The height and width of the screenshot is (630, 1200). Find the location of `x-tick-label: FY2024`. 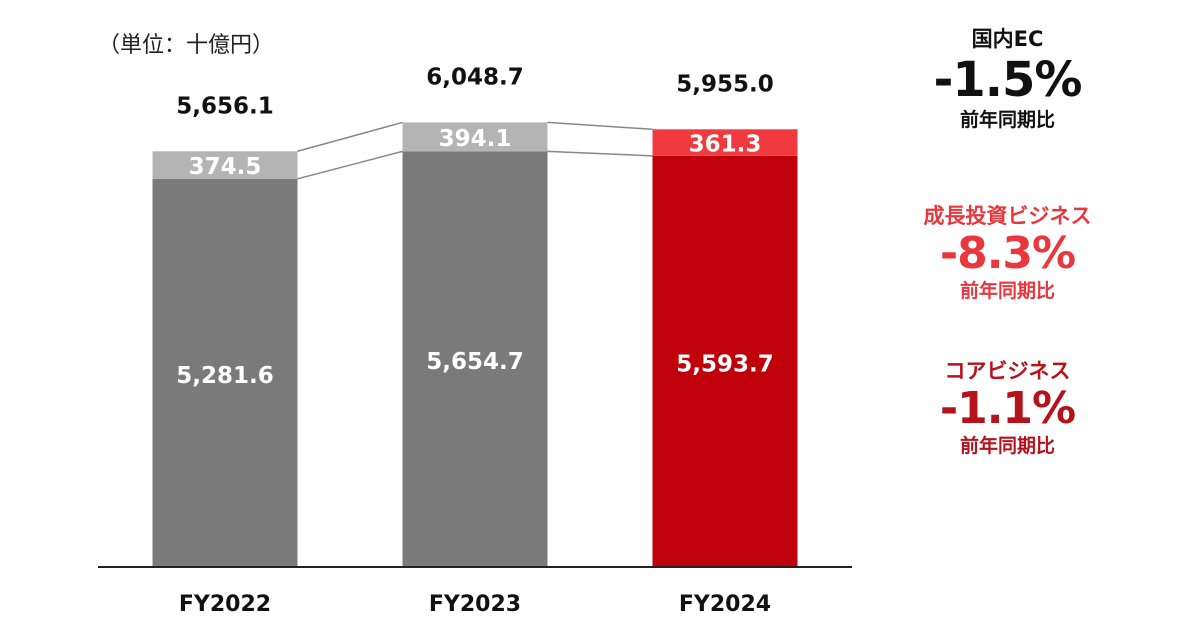

x-tick-label: FY2024 is located at coordinates (725, 604).